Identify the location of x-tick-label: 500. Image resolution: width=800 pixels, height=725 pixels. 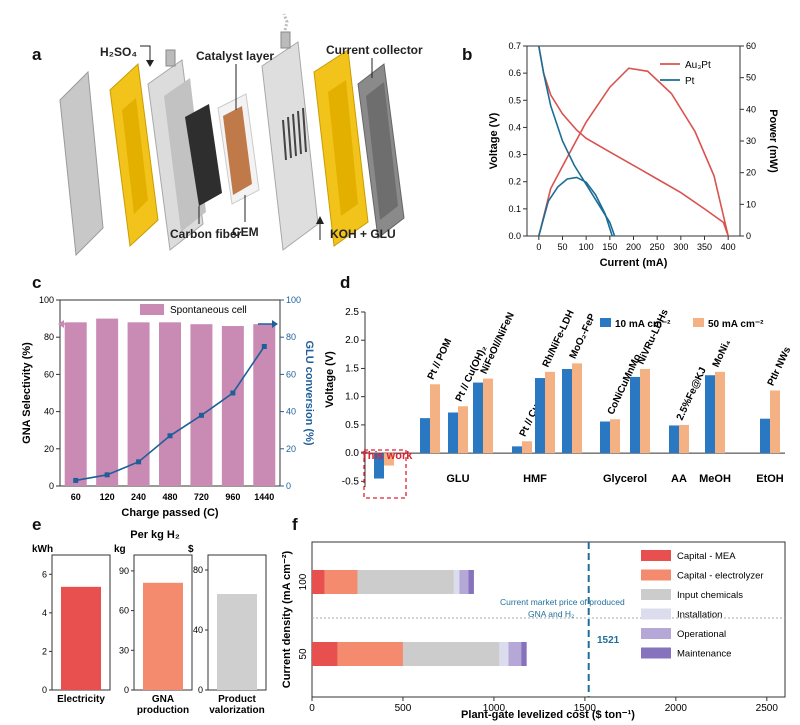
(403, 708).